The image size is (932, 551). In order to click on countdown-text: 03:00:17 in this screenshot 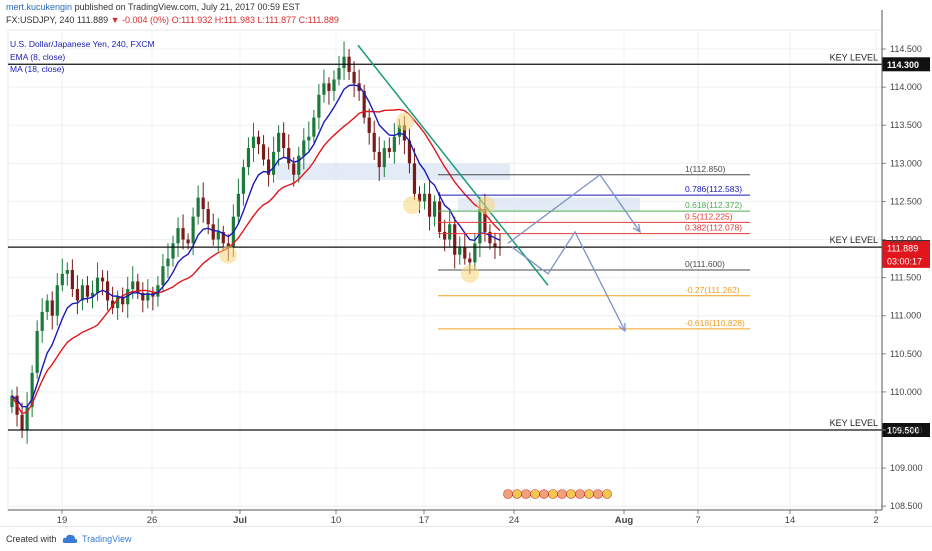, I will do `click(904, 261)`.